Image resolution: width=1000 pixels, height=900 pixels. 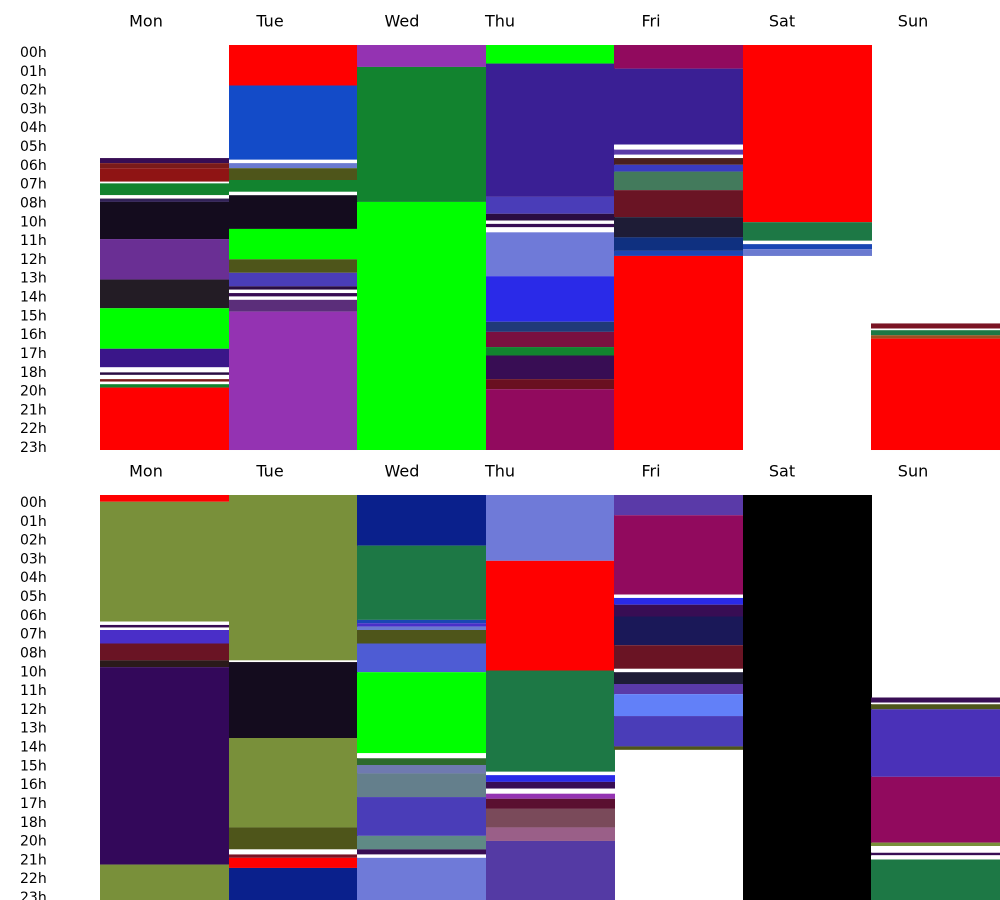 I want to click on hour-label-17h: 17h, so click(x=33, y=354).